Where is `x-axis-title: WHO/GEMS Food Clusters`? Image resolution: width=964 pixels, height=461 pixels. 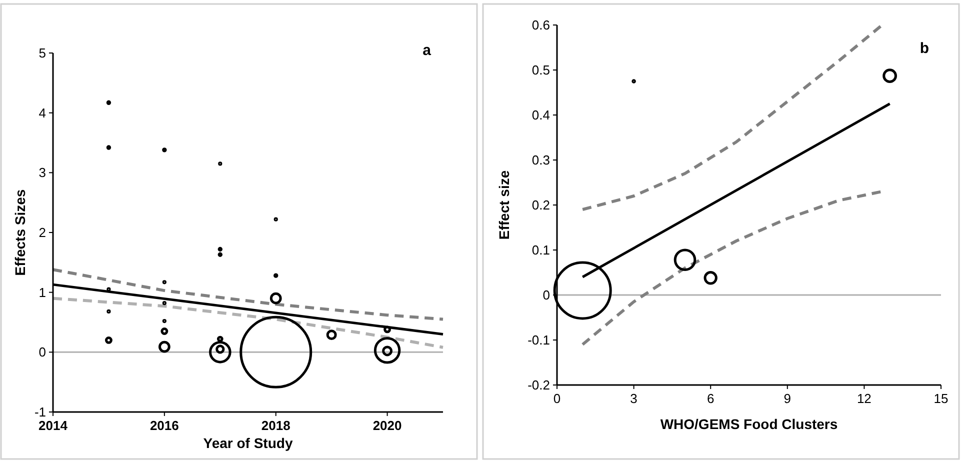
x-axis-title: WHO/GEMS Food Clusters is located at coordinates (749, 424).